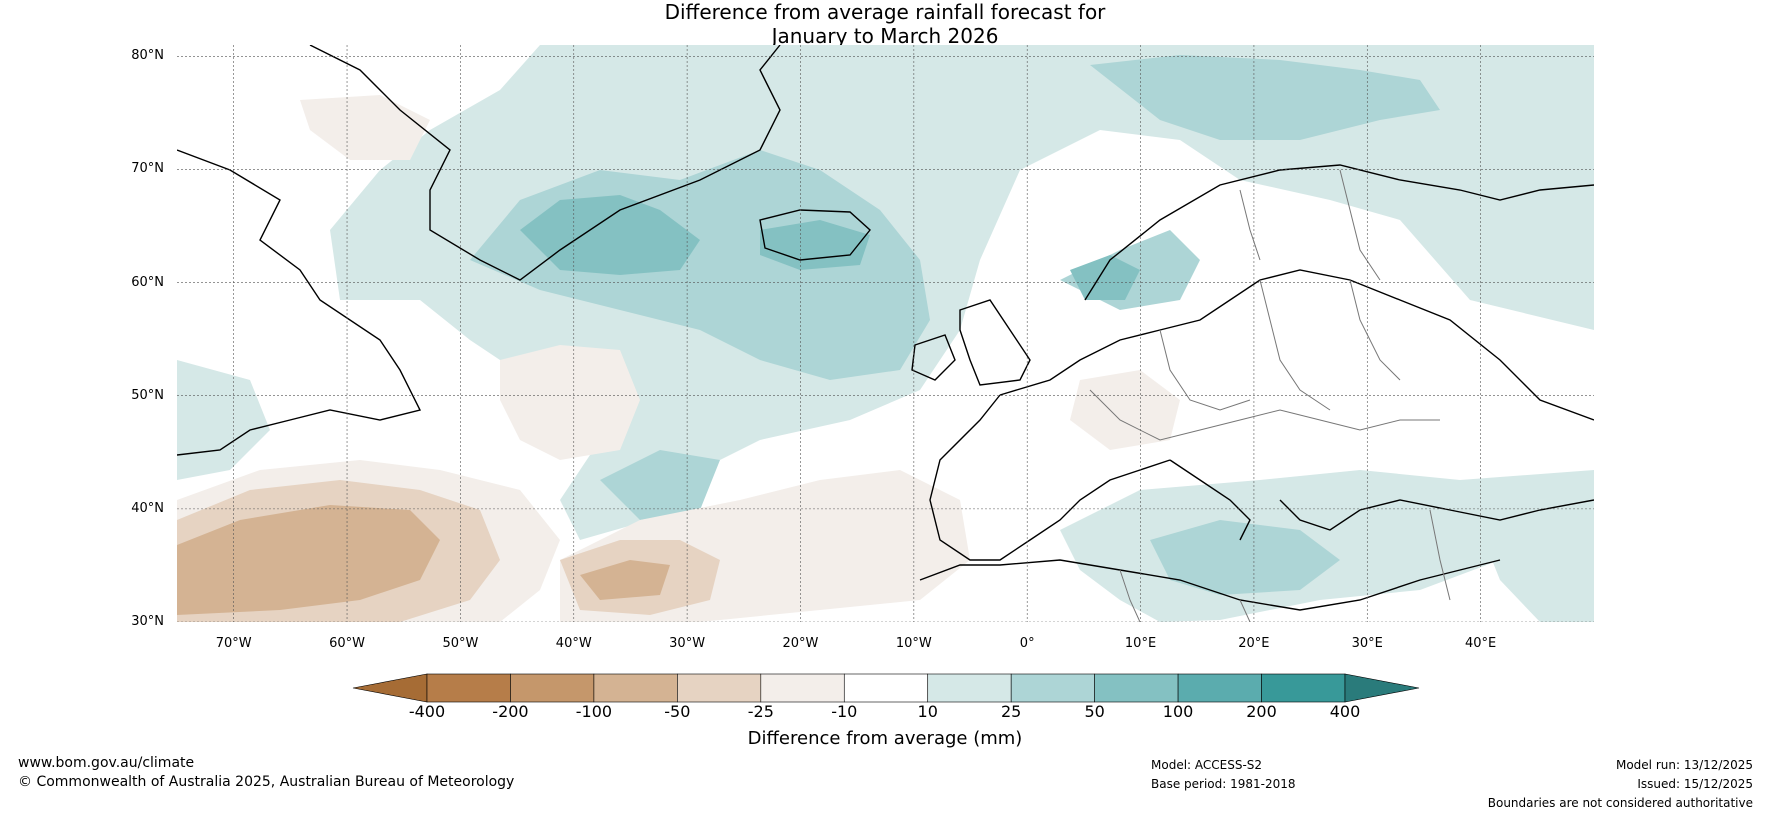 The image size is (1770, 816). What do you see at coordinates (233, 643) in the screenshot?
I see `longitude-label: 70°W` at bounding box center [233, 643].